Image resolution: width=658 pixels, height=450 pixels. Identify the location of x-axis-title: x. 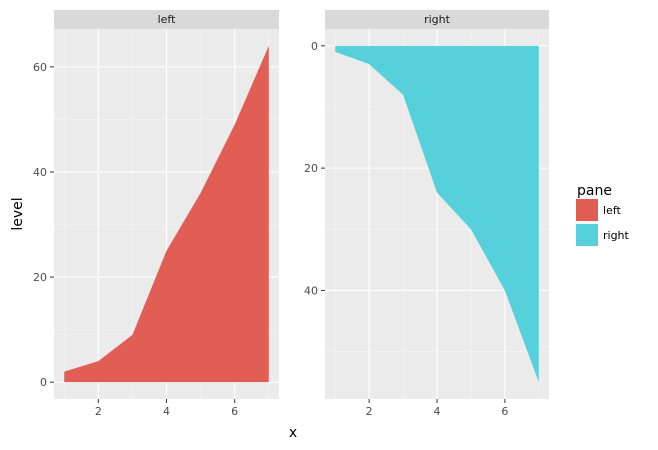
(293, 433).